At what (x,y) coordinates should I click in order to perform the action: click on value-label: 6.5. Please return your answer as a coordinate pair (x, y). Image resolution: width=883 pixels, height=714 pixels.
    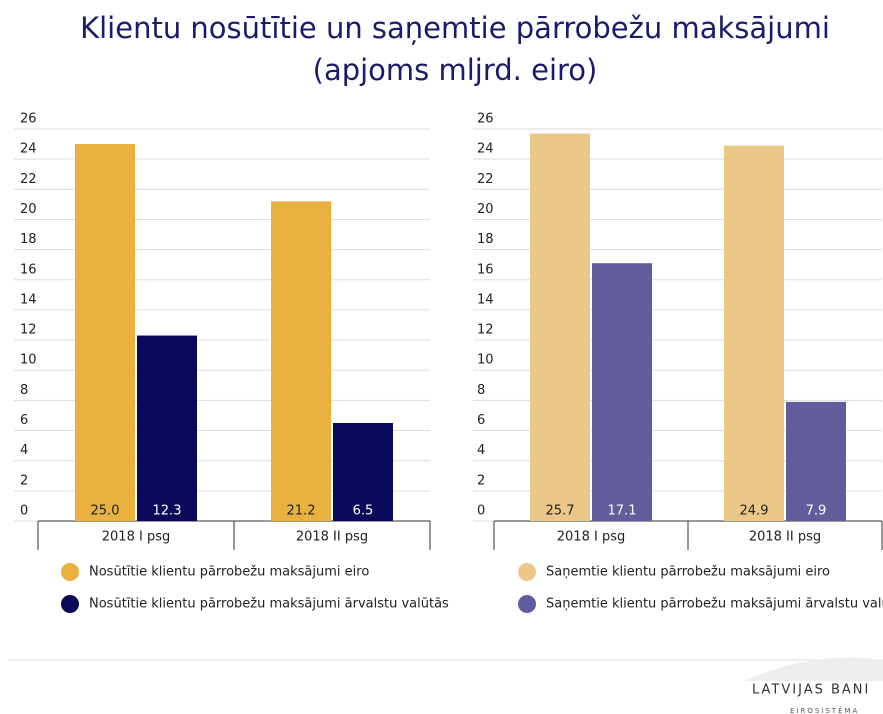
    Looking at the image, I should click on (363, 511).